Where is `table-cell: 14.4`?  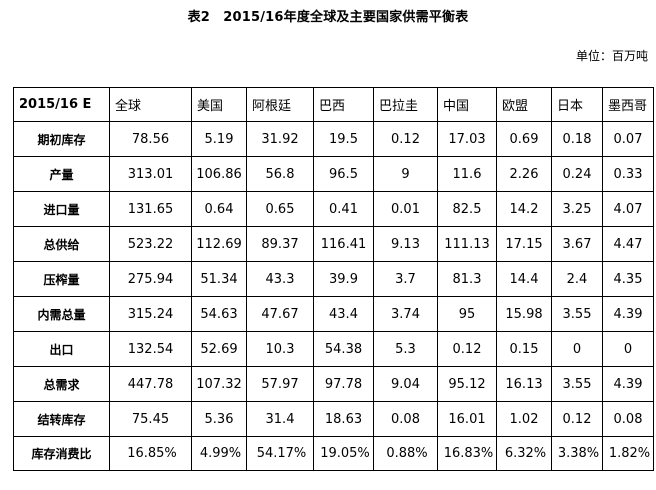
table-cell: 14.4 is located at coordinates (524, 279).